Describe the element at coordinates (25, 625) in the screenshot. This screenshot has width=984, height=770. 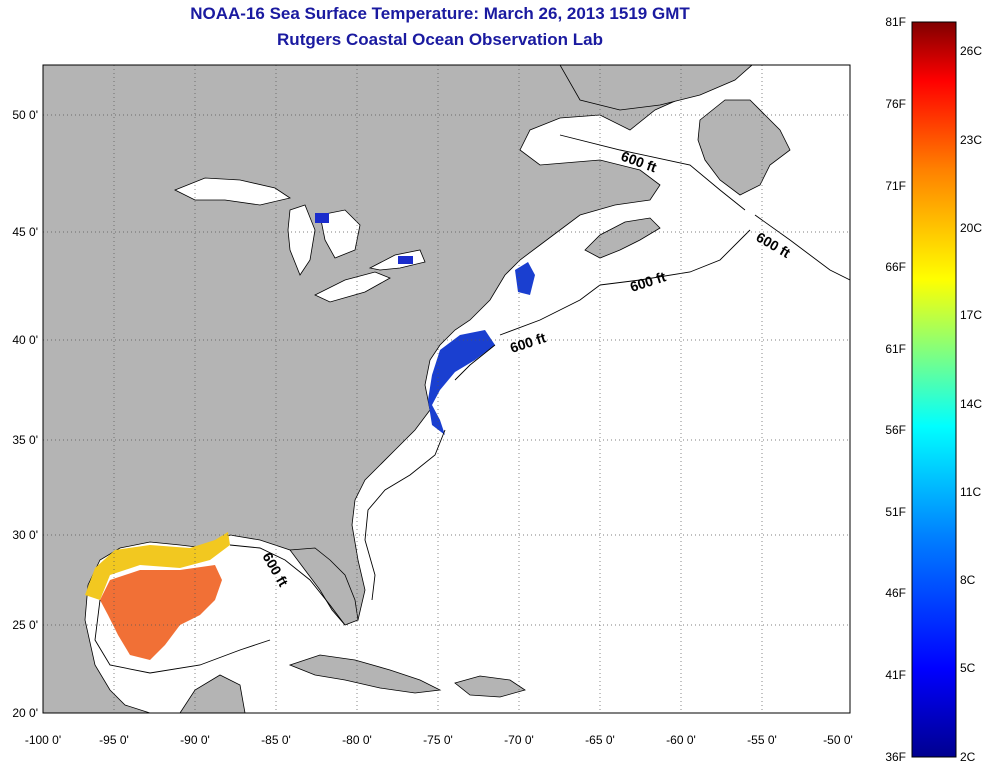
I see `lat-tick-label: 25 0'` at that location.